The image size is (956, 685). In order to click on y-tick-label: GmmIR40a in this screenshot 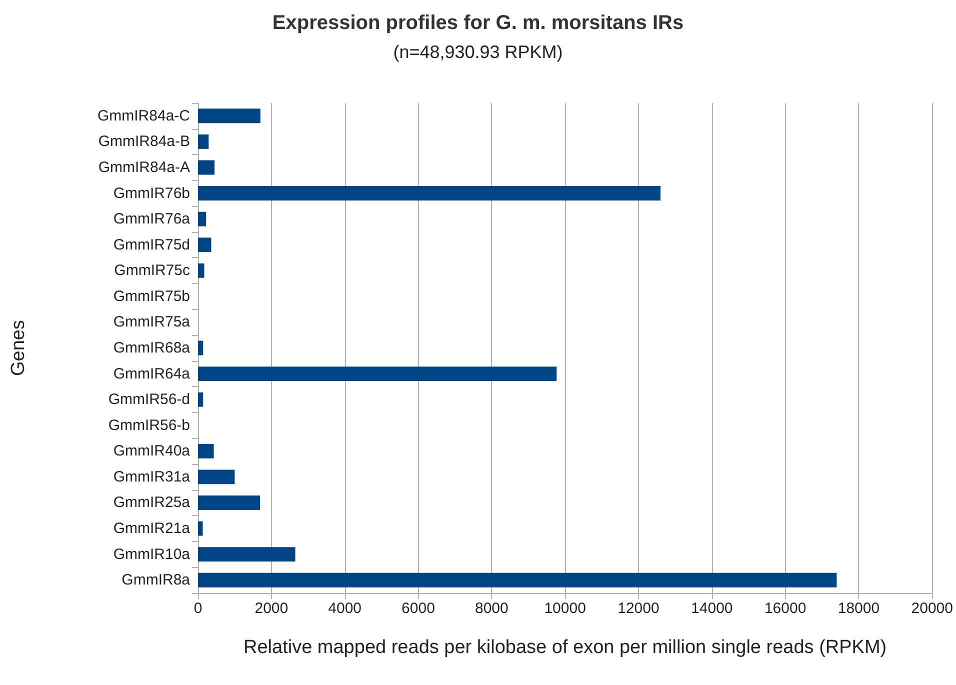, I will do `click(152, 451)`.